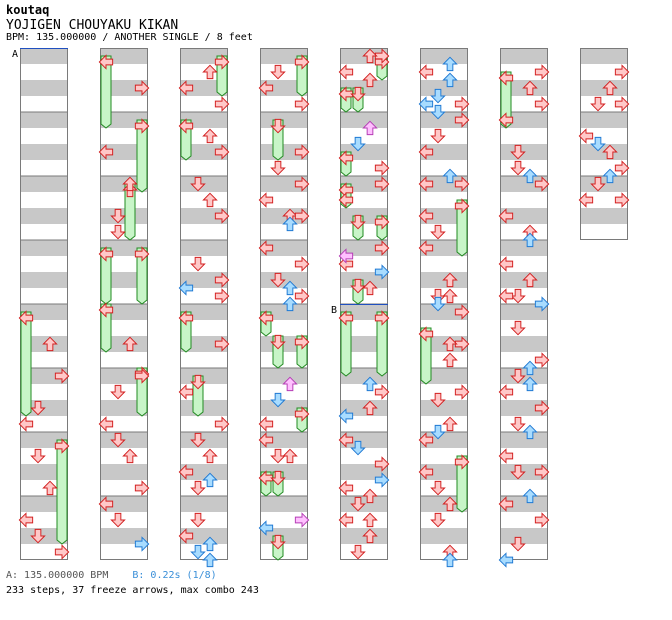 The image size is (672, 620). Describe the element at coordinates (92, 25) in the screenshot. I see `song-title: YOJIGEN CHOUYAKU KIKAN` at that location.